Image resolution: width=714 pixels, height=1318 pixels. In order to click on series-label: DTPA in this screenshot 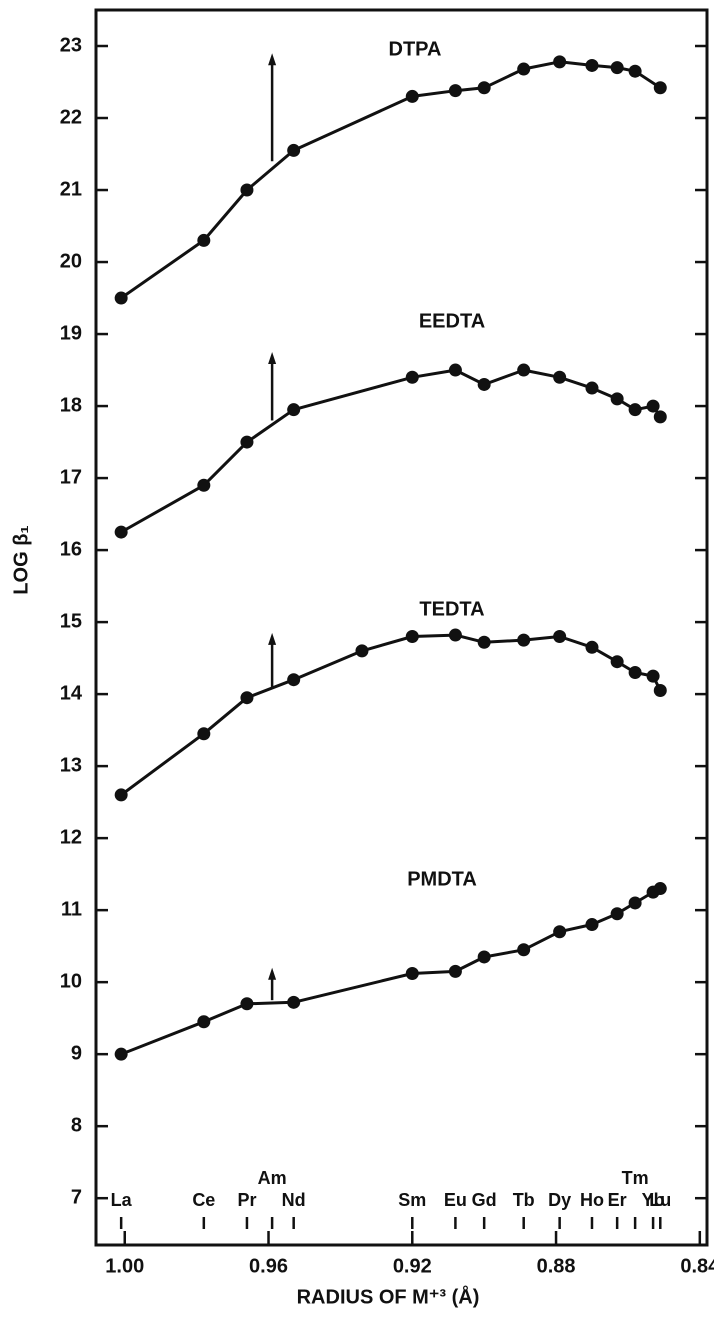, I will do `click(415, 49)`.